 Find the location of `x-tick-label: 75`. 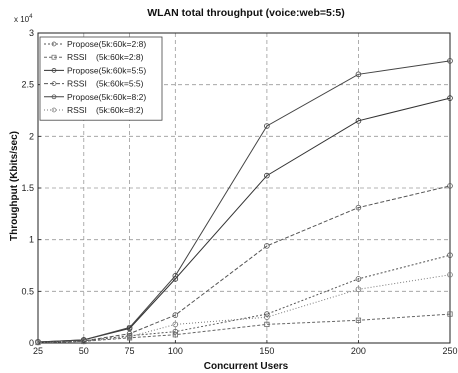

x-tick-label: 75 is located at coordinates (130, 351).